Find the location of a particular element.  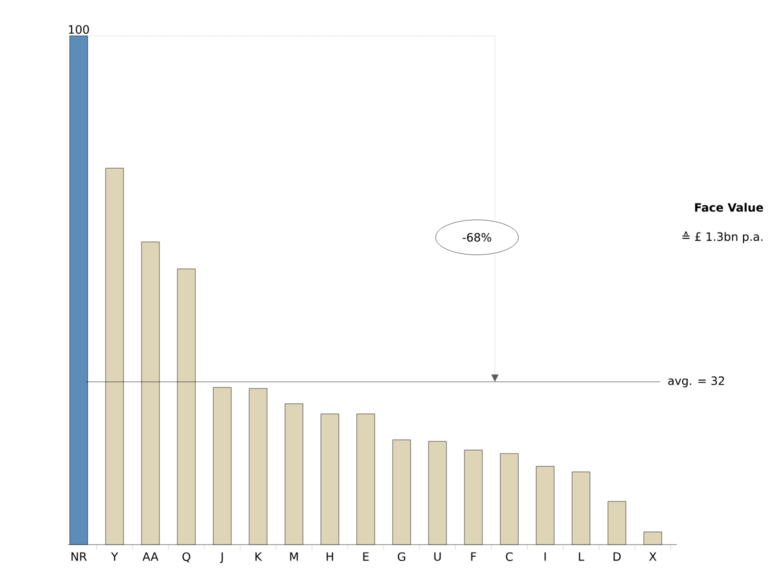

x-tick-label: X is located at coordinates (652, 556).